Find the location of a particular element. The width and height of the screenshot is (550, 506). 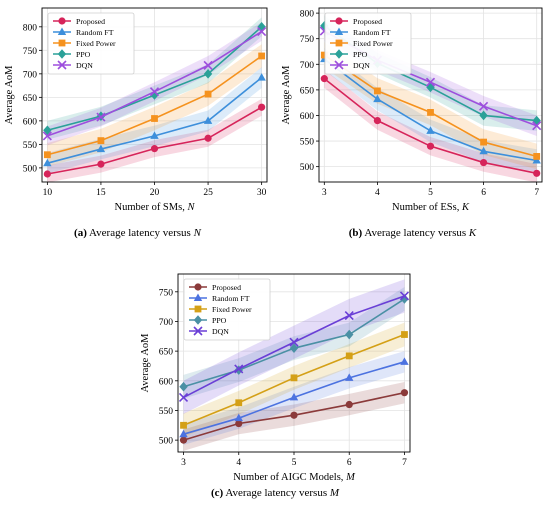

legend-label: DQN is located at coordinates (361, 65).